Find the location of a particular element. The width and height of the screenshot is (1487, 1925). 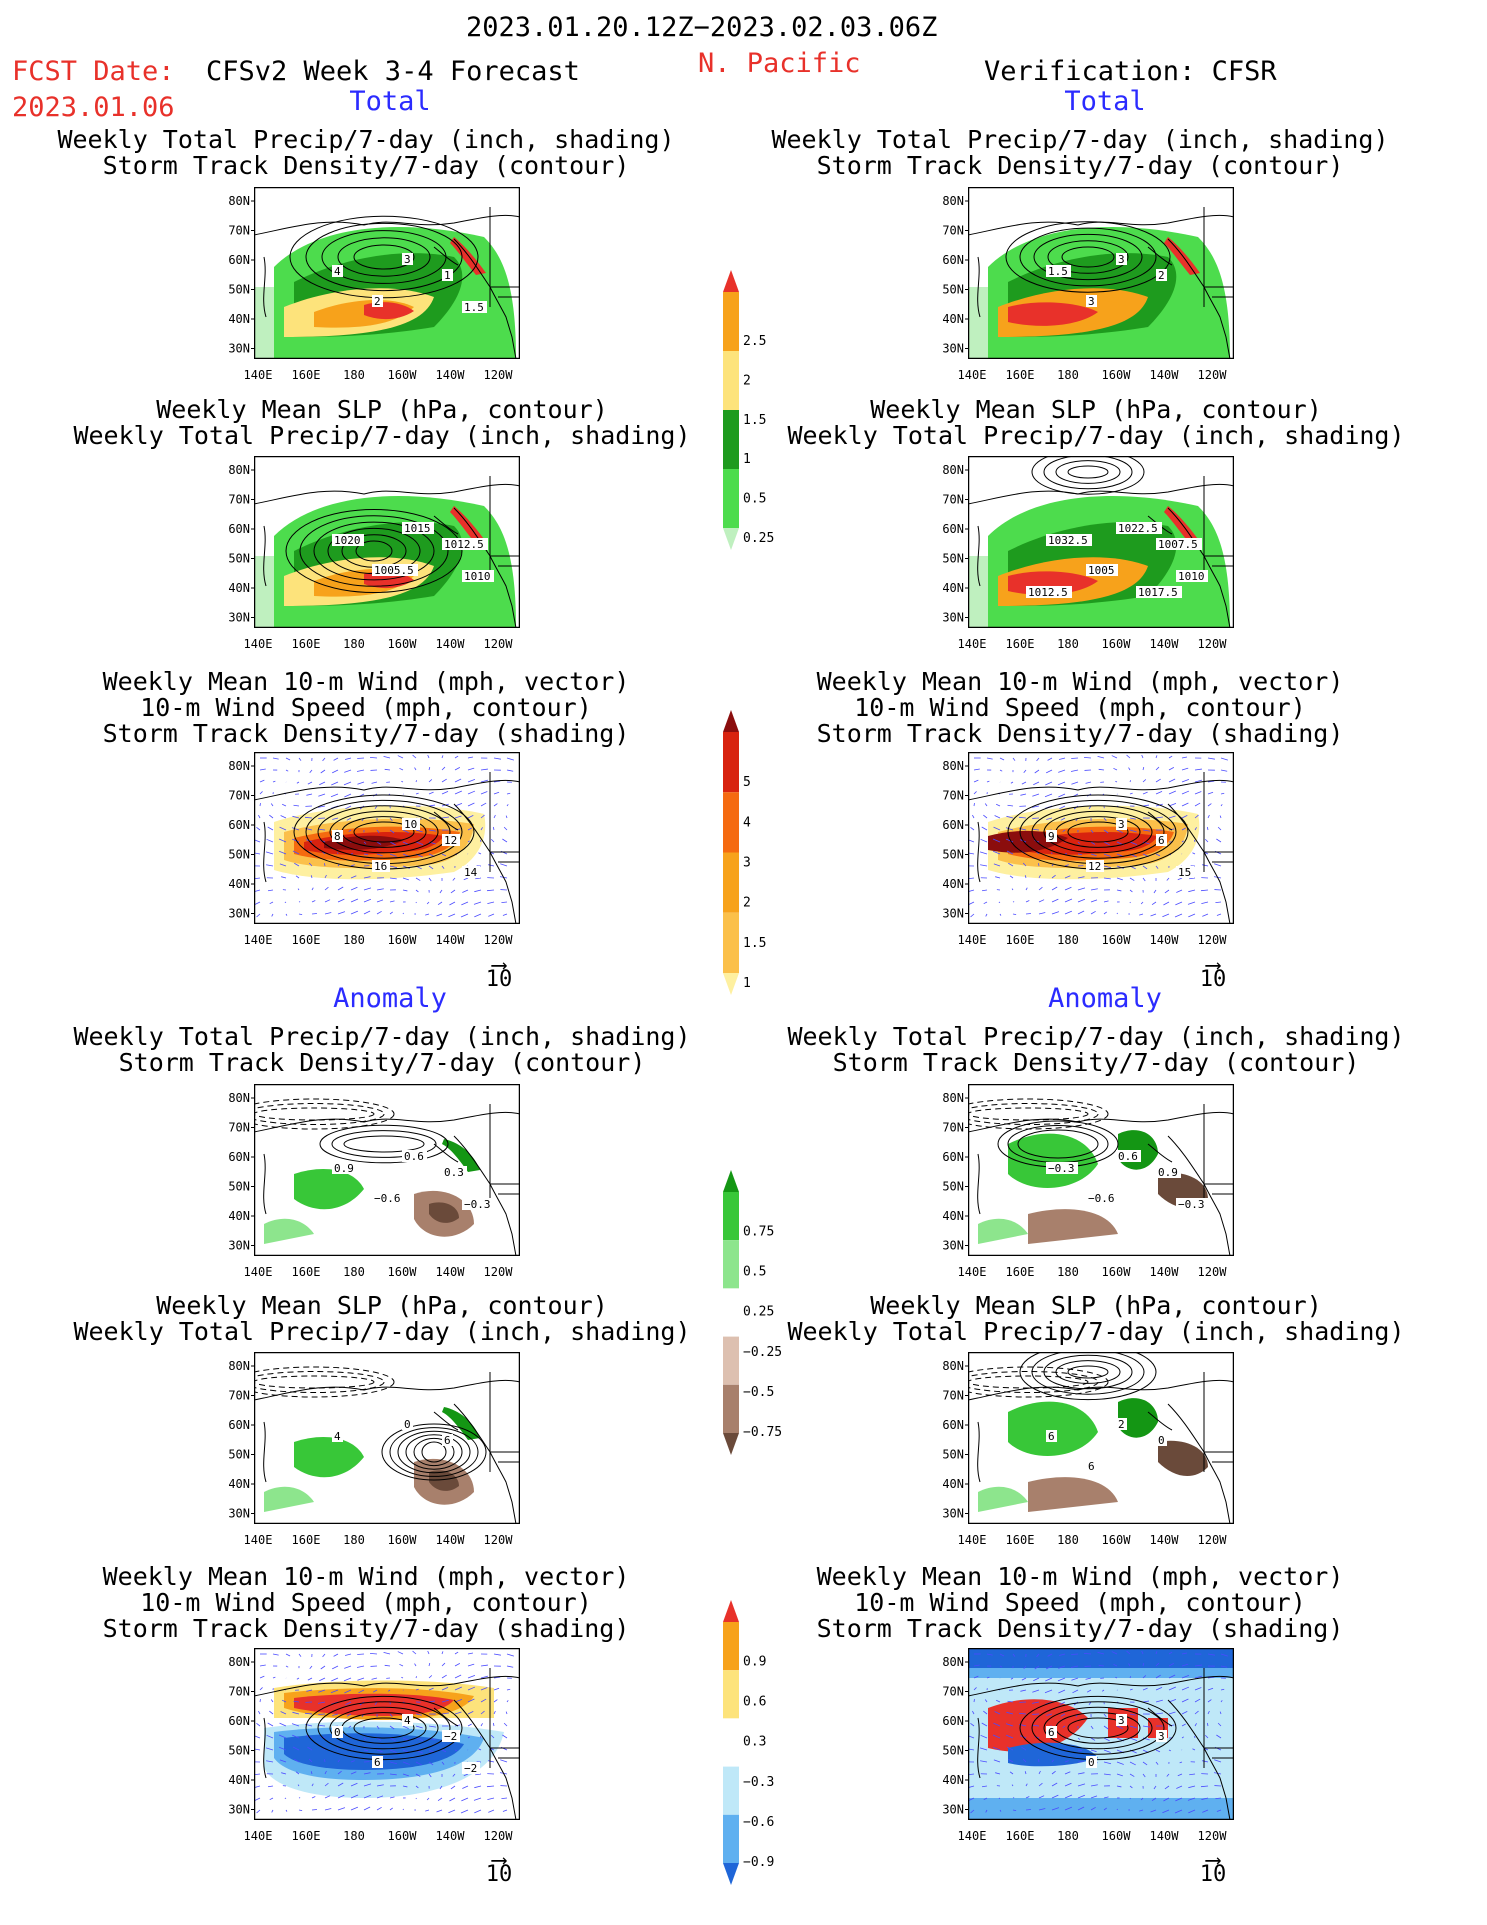

contour-label: −2 is located at coordinates (470, 1768).